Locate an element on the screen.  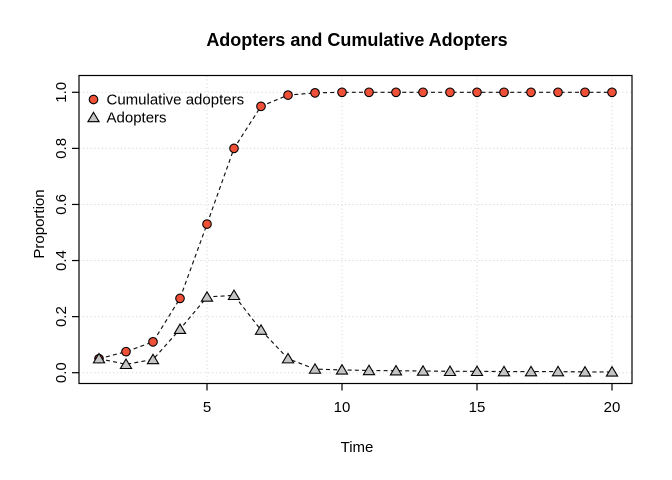
legend: Cumulative adopters Adopters is located at coordinates (165, 109).